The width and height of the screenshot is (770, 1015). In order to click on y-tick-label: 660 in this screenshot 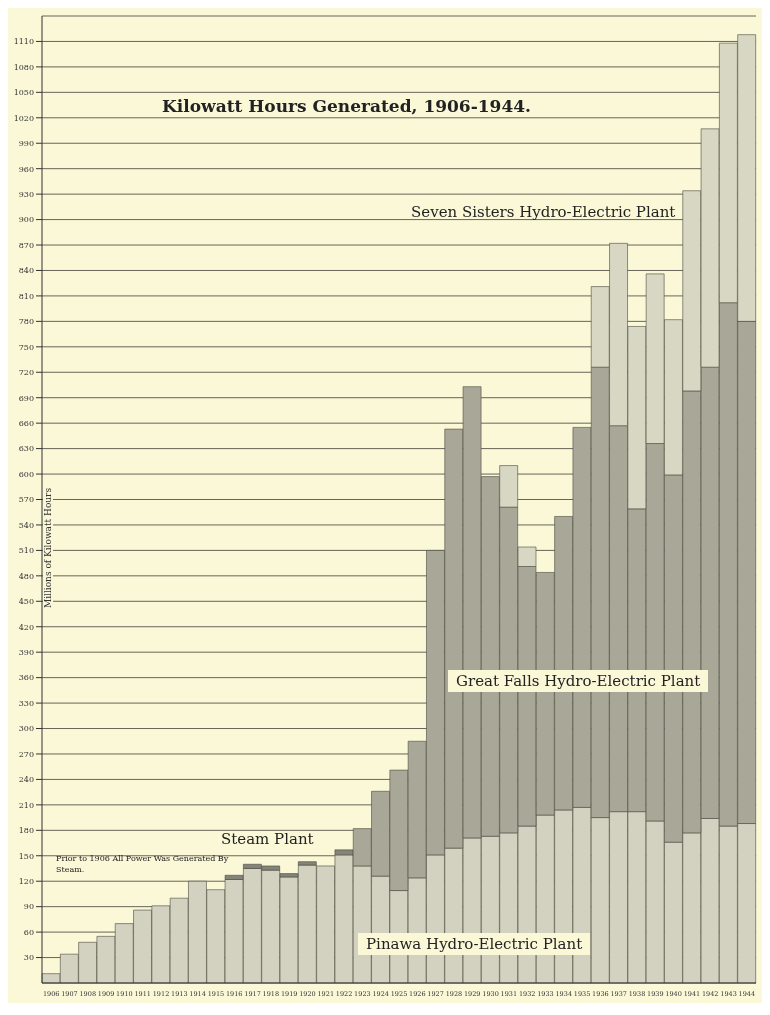, I will do `click(26, 423)`.